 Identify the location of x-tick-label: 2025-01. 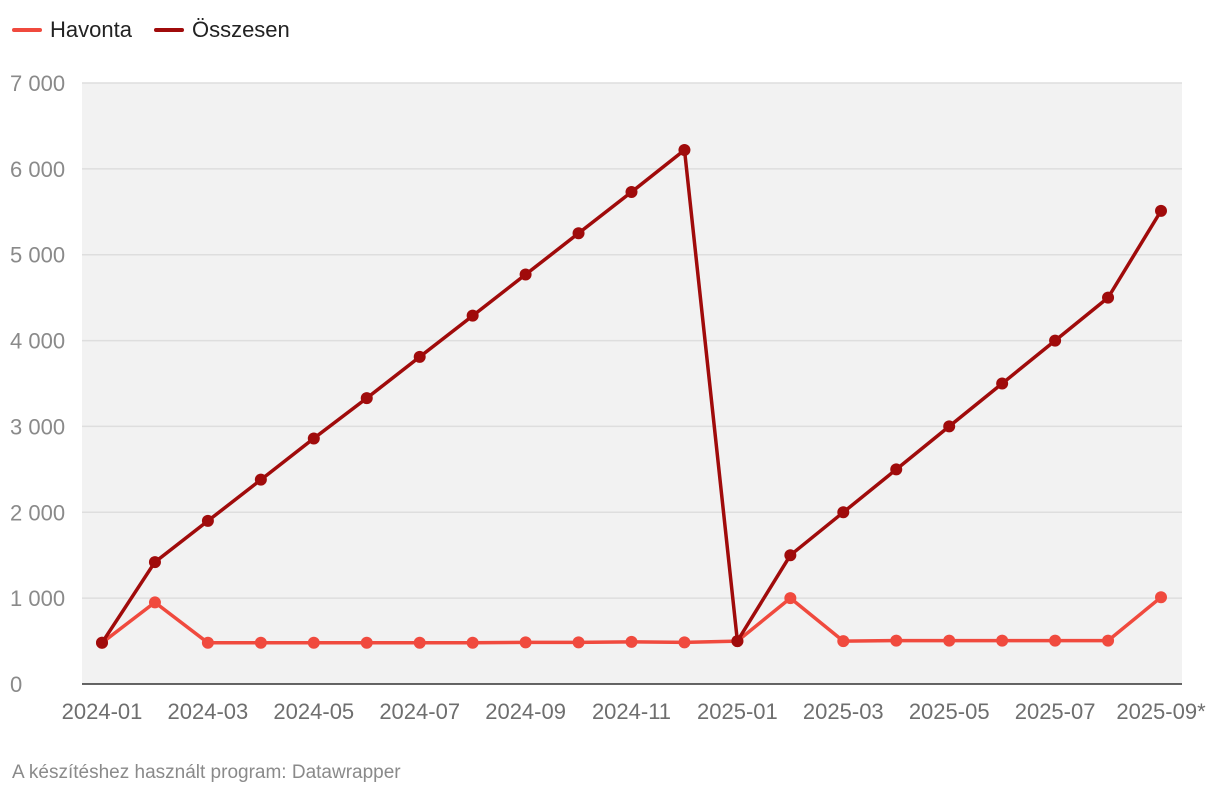
(737, 711).